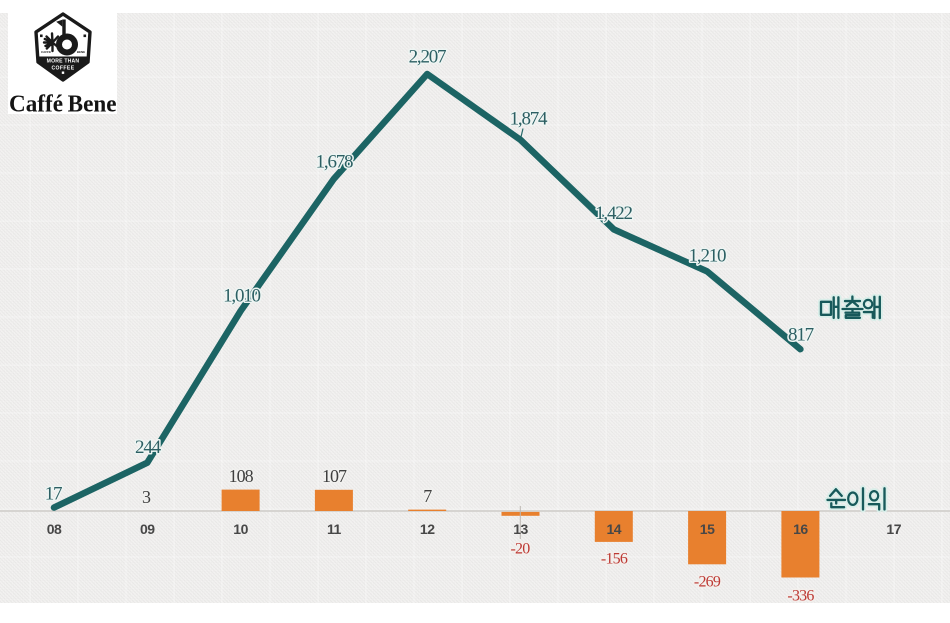 This screenshot has height=623, width=950. I want to click on svg-text: 1,210, so click(707, 256).